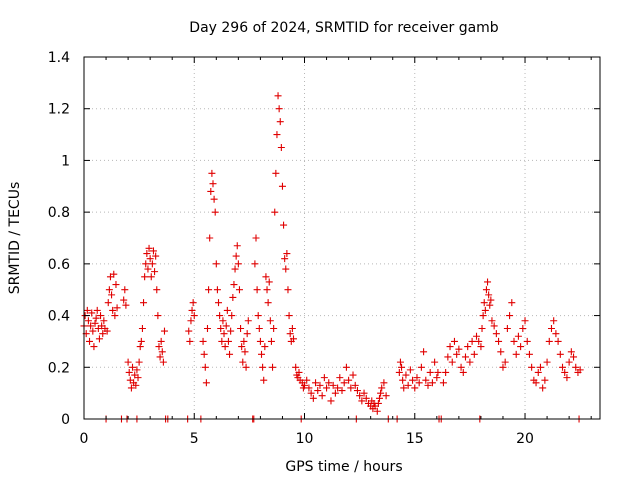 This screenshot has height=480, width=640. I want to click on y-axis-label: SRMTID / TECUs, so click(15, 238).